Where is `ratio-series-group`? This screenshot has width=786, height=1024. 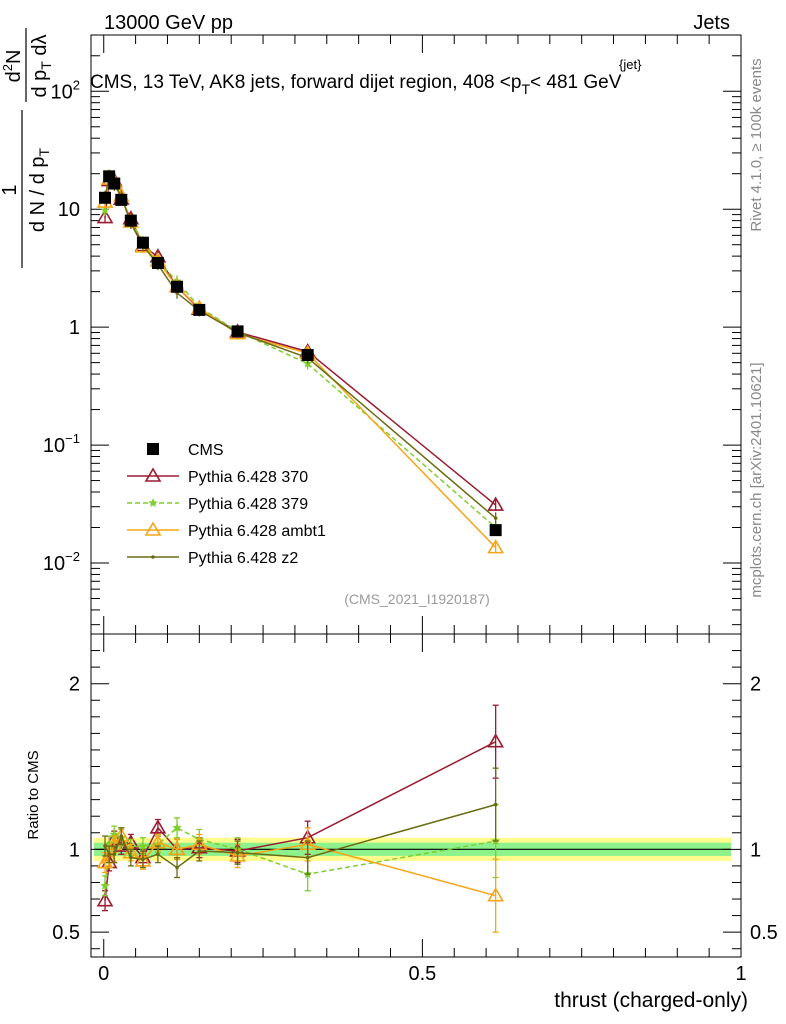
ratio-series-group is located at coordinates (300, 818).